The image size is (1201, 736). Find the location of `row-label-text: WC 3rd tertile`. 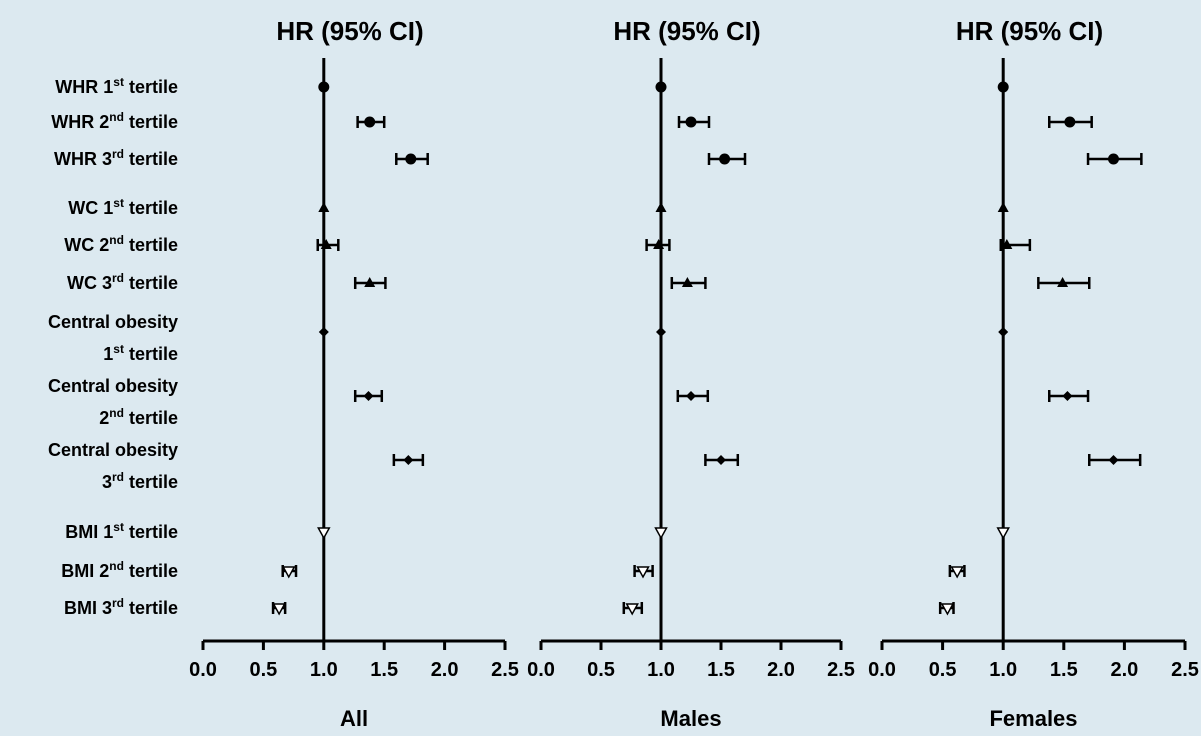

row-label-text: WC 3rd tertile is located at coordinates (122, 282).